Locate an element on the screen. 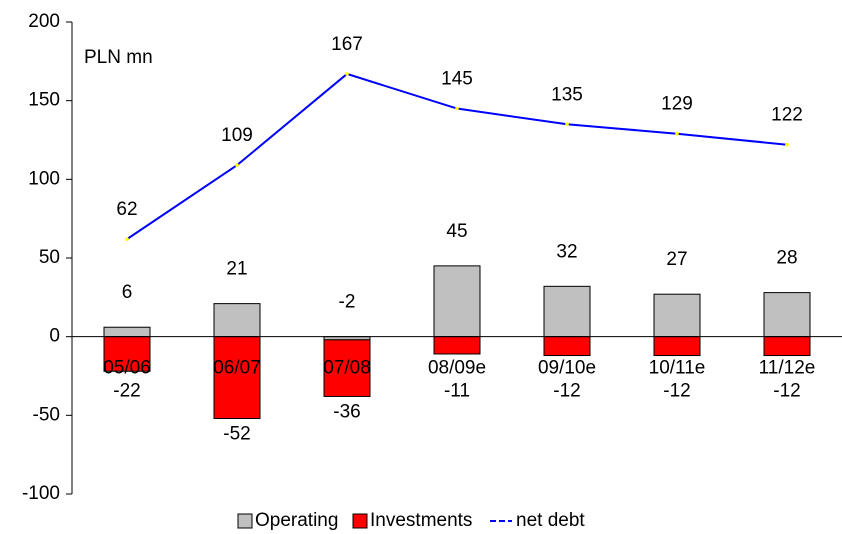  data-label: -11 is located at coordinates (457, 391).